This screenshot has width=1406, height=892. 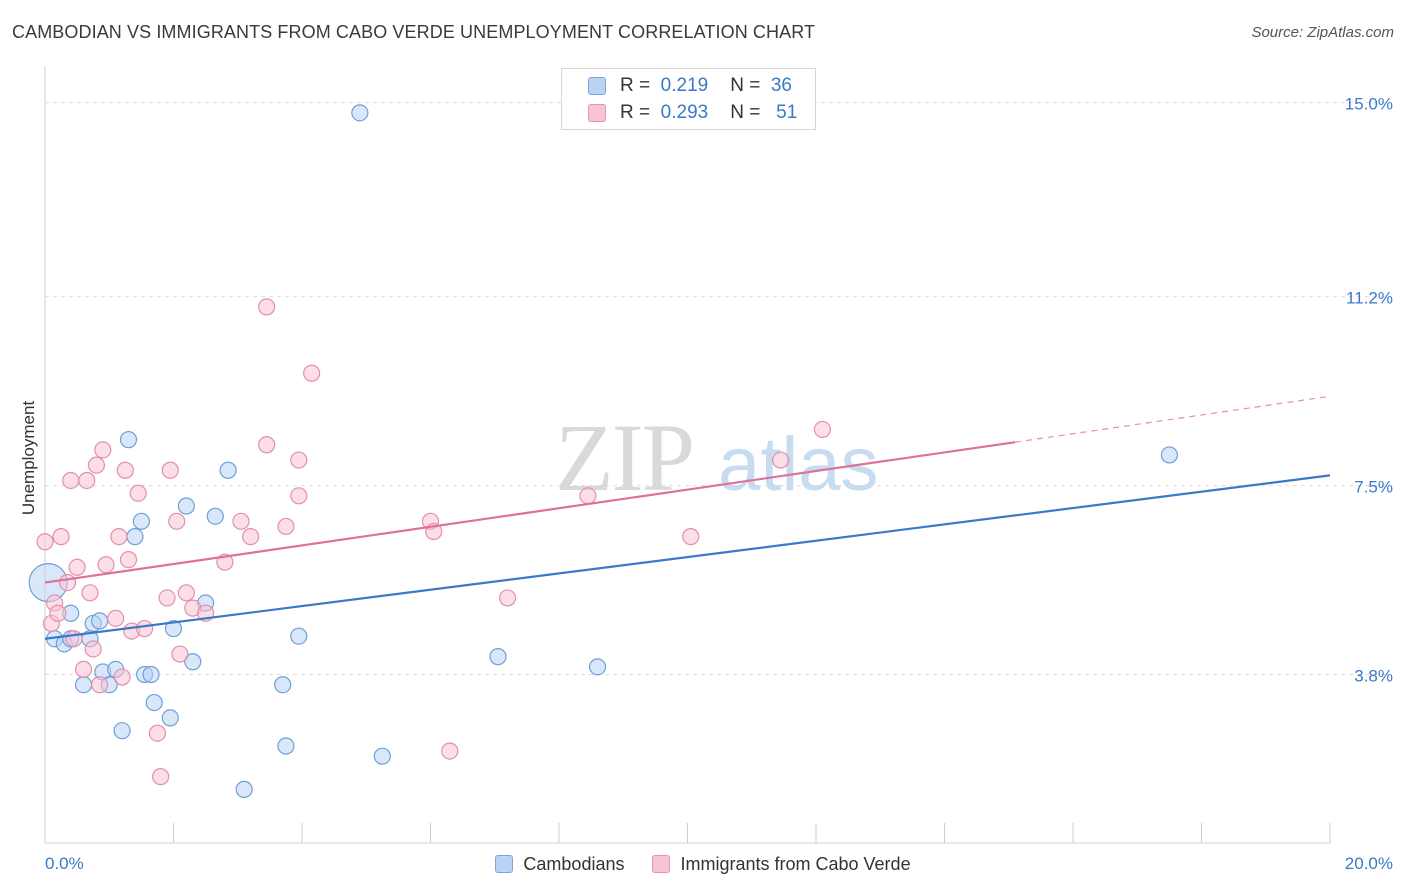 What do you see at coordinates (717, 457) in the screenshot?
I see `watermark: ZIP atlas` at bounding box center [717, 457].